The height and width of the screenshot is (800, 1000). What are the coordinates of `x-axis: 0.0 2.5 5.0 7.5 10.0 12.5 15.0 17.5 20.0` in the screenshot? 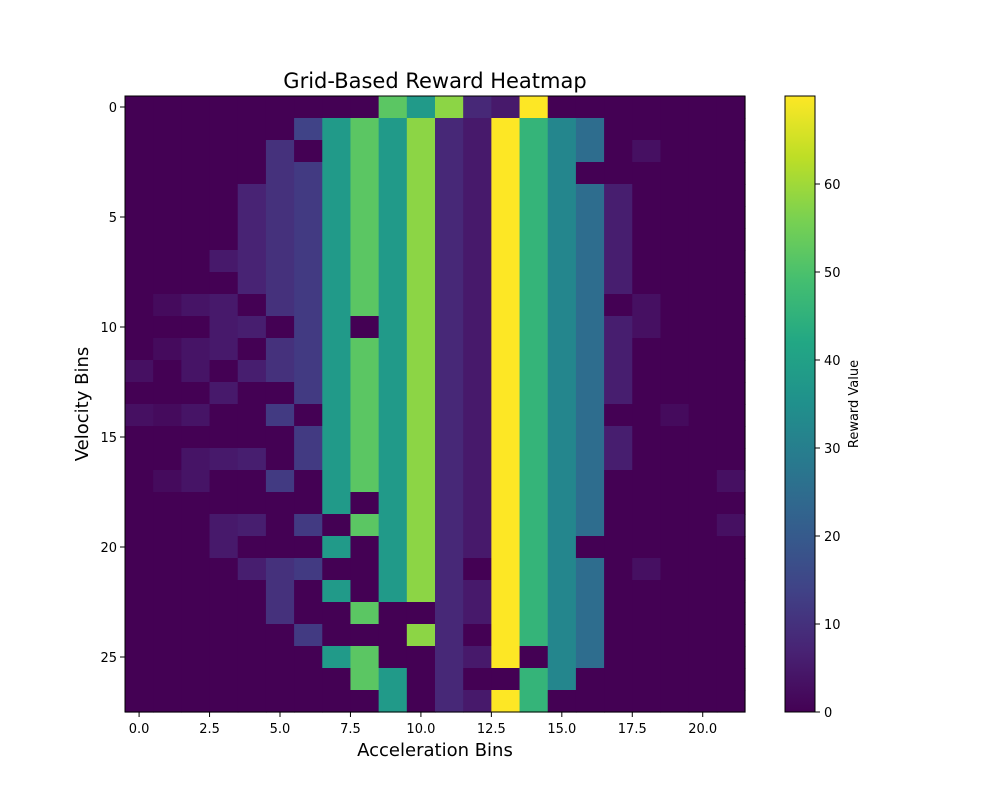 It's located at (423, 724).